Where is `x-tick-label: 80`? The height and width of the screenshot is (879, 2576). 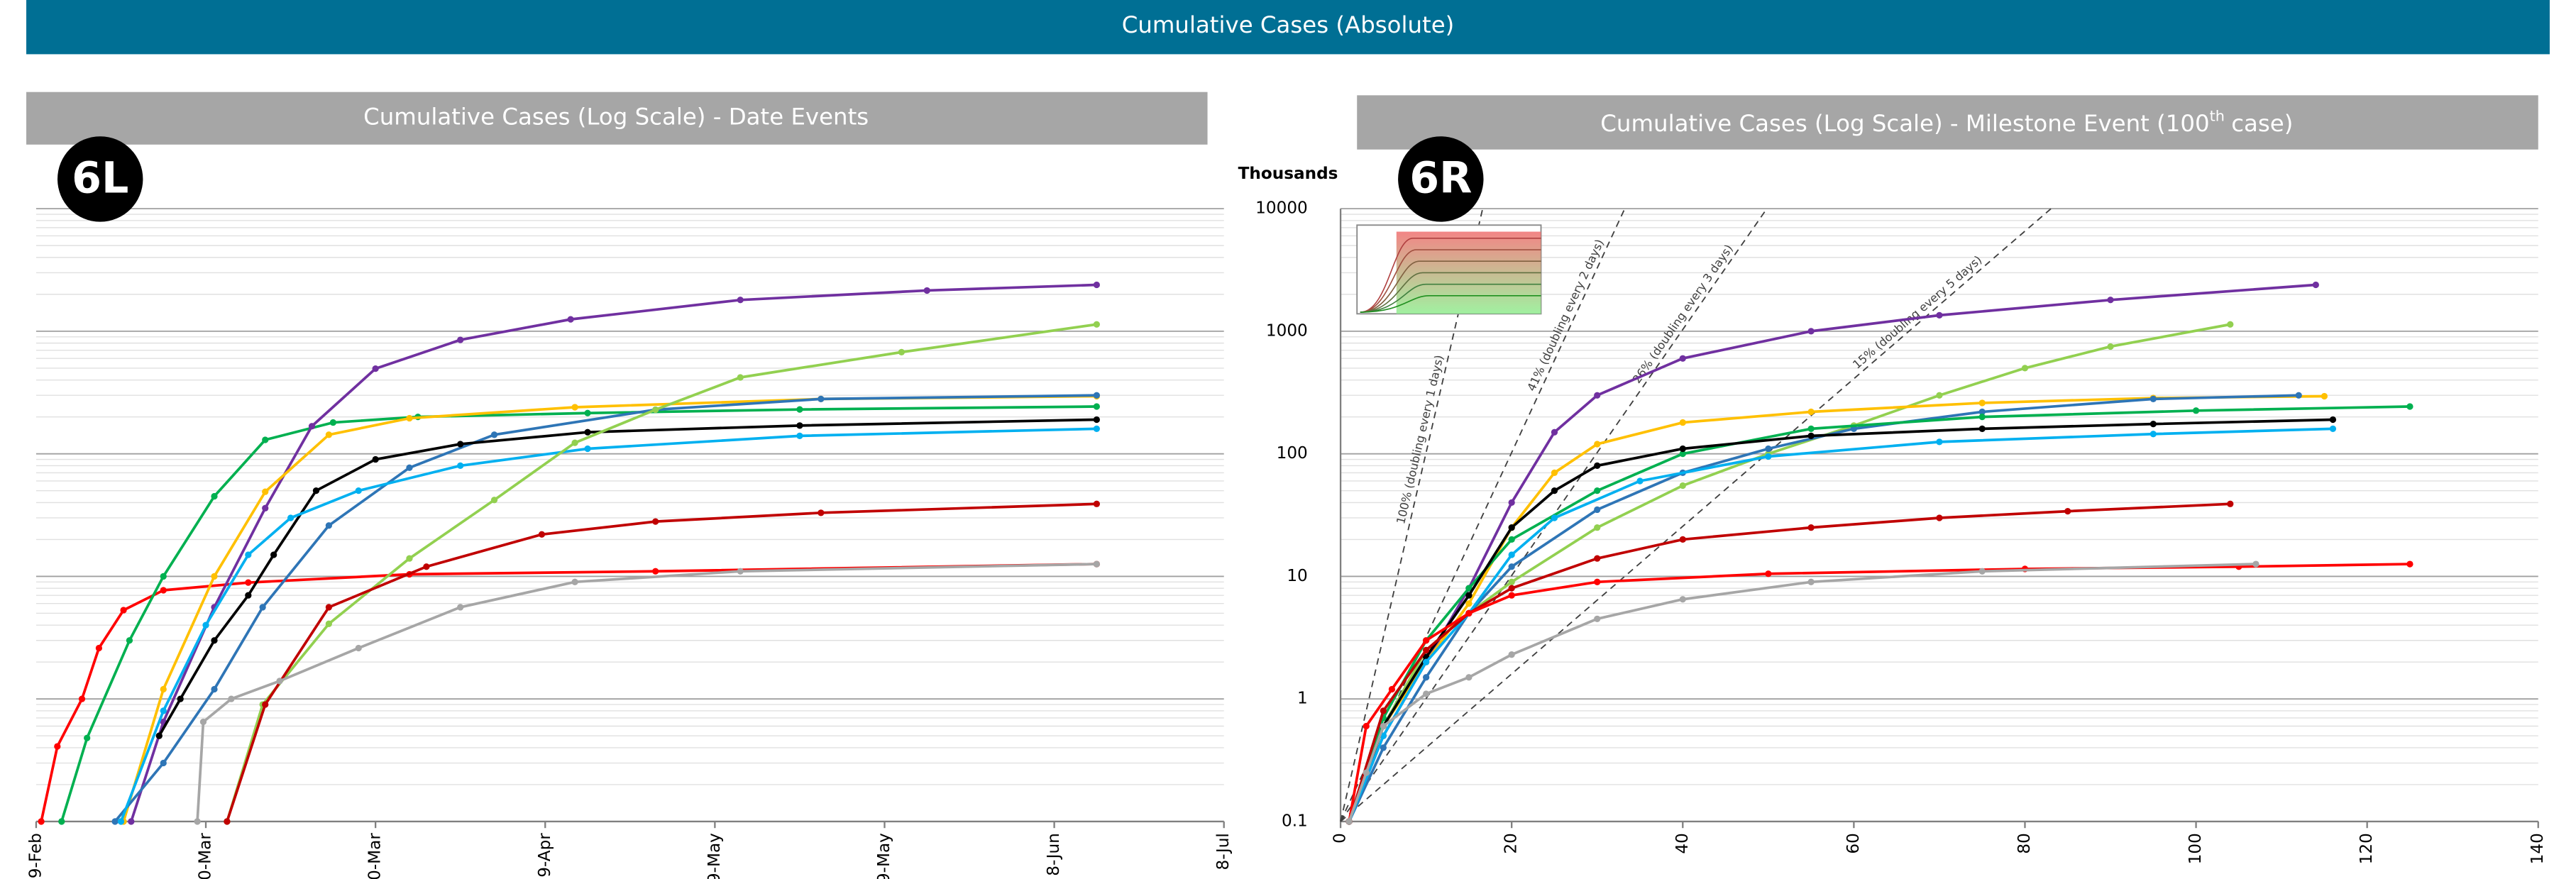
x-tick-label: 80 is located at coordinates (2024, 843).